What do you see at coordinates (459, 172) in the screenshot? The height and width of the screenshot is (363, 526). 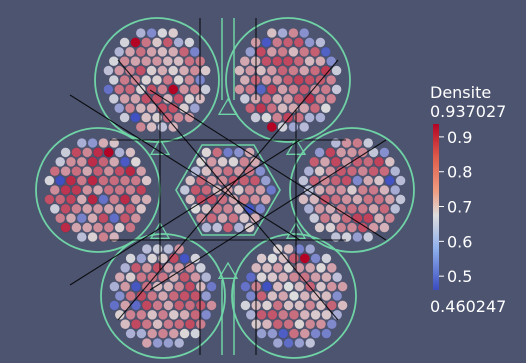 I see `legend-tick-label: 0.8` at bounding box center [459, 172].